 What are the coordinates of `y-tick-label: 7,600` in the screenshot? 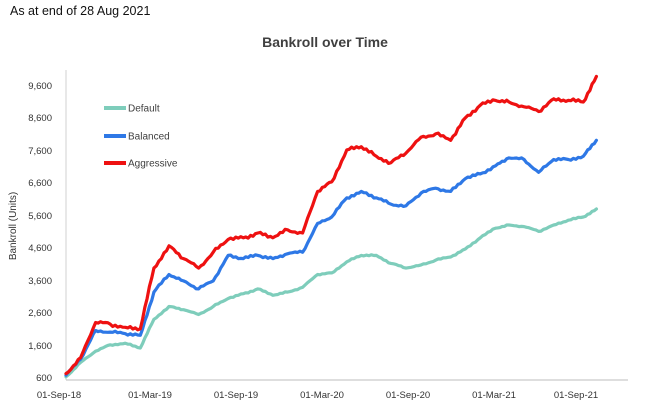 It's located at (40, 151).